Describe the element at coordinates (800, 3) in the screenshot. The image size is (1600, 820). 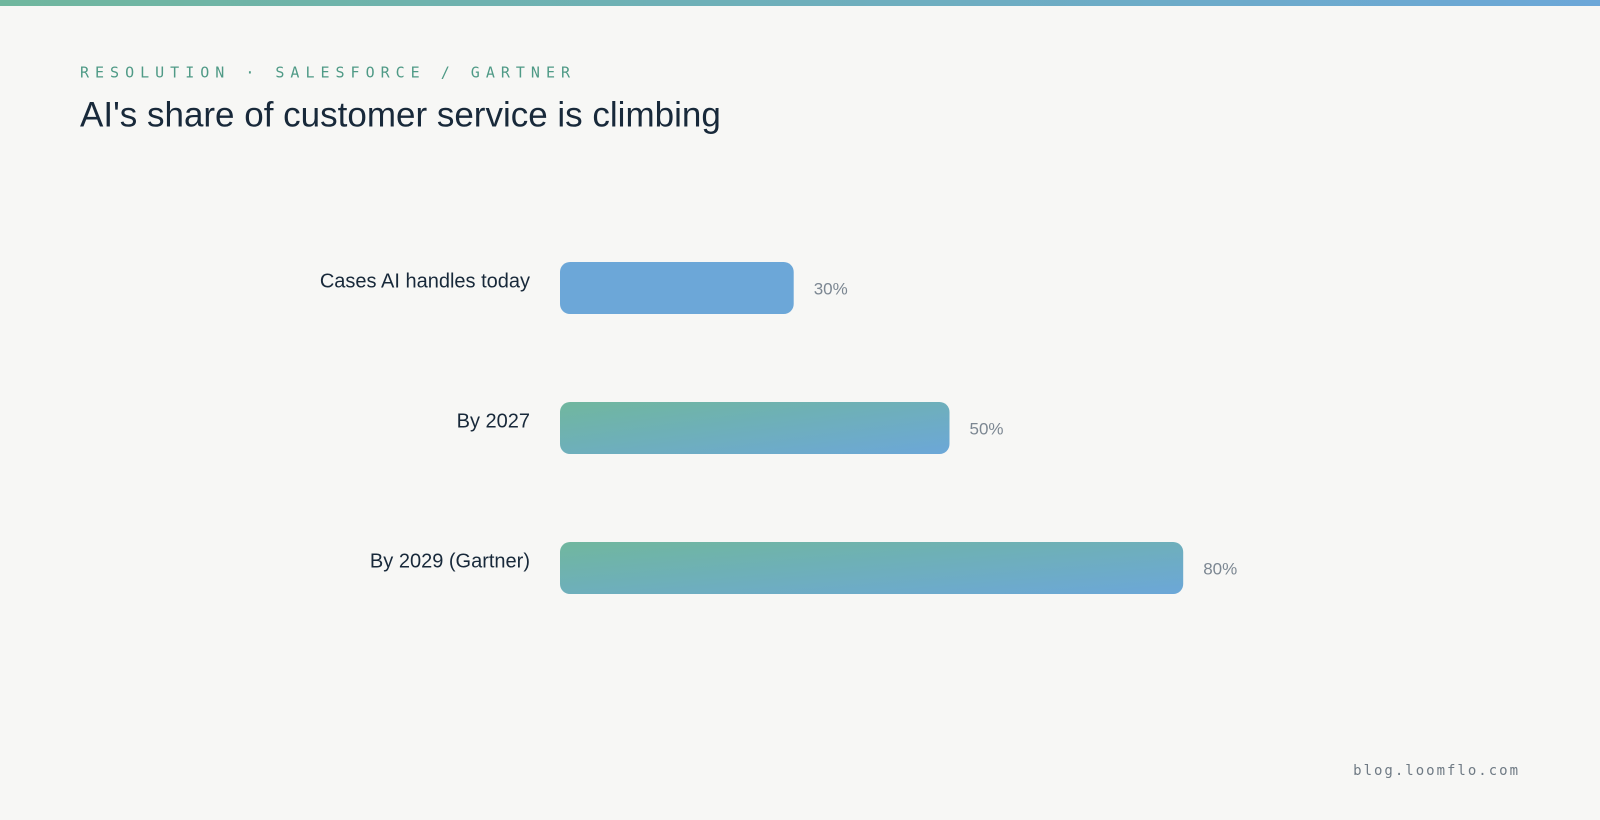
I see `top-stripe` at that location.